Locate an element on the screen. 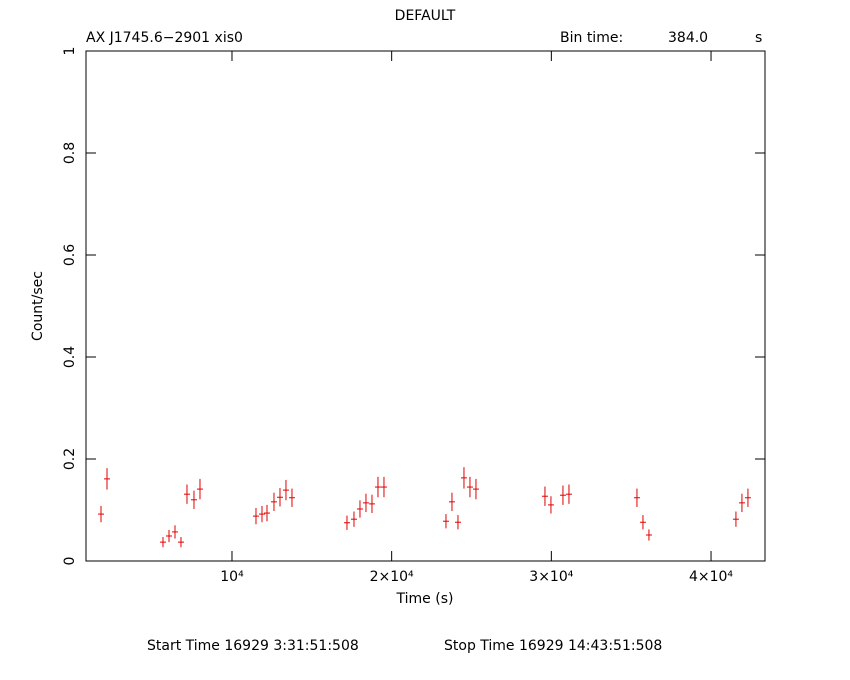 The height and width of the screenshot is (680, 850). x-axis-label: Time (s) is located at coordinates (425, 599).